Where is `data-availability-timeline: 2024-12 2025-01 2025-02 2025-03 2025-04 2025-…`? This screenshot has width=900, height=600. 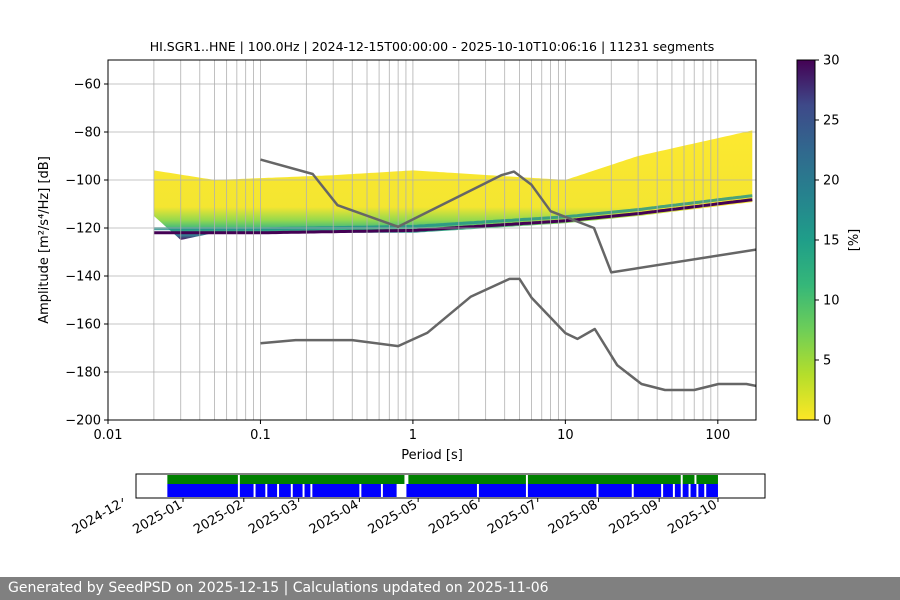
data-availability-timeline: 2024-12 2025-01 2025-02 2025-03 2025-04 2025-… is located at coordinates (418, 505).